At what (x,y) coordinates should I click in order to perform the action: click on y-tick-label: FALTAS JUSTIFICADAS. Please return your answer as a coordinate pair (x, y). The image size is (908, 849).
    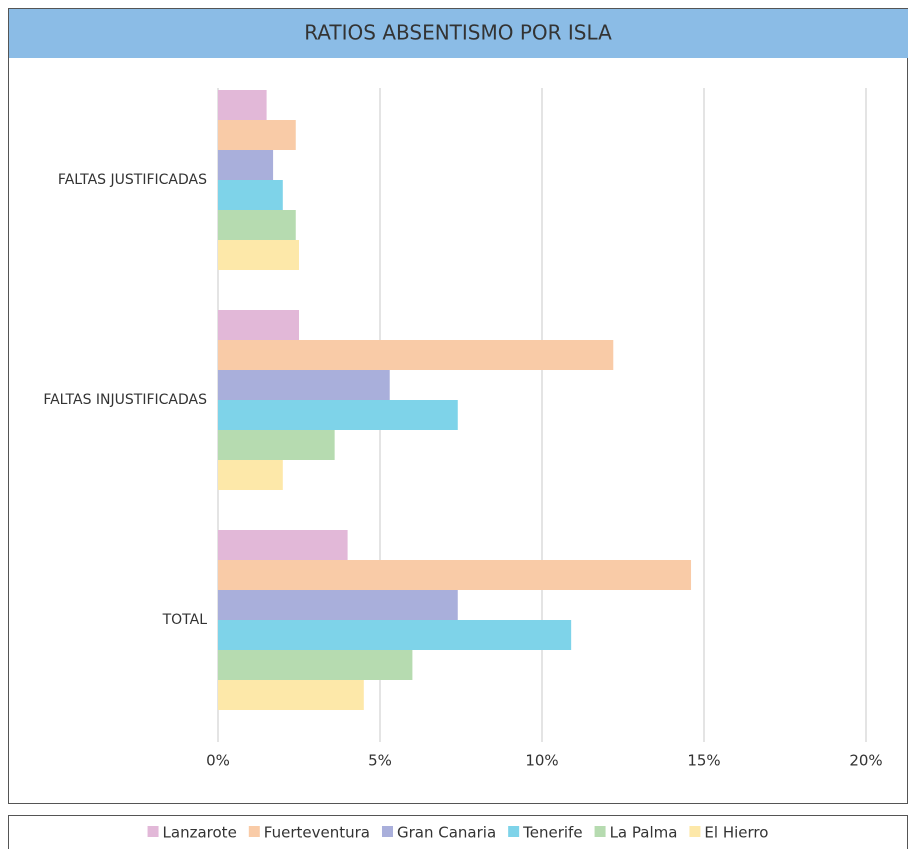
    Looking at the image, I should click on (132, 180).